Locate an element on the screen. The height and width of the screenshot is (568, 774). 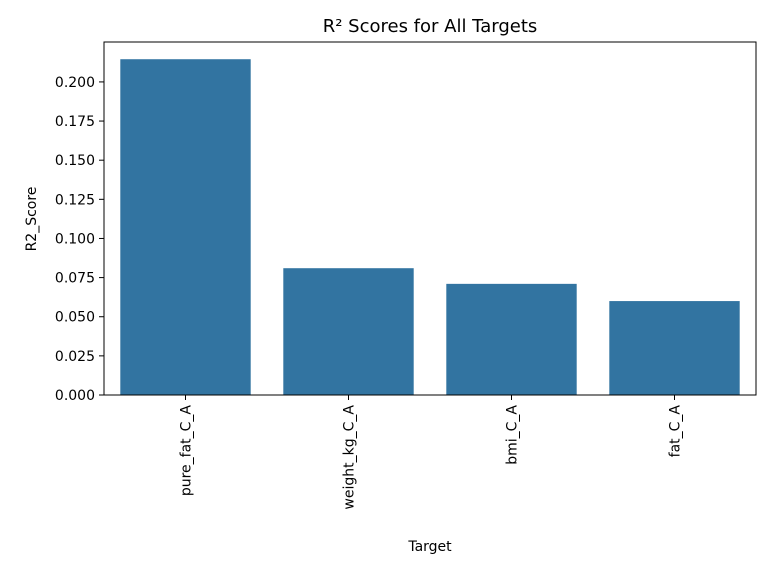
y-tick-label: 0.150 is located at coordinates (75, 161).